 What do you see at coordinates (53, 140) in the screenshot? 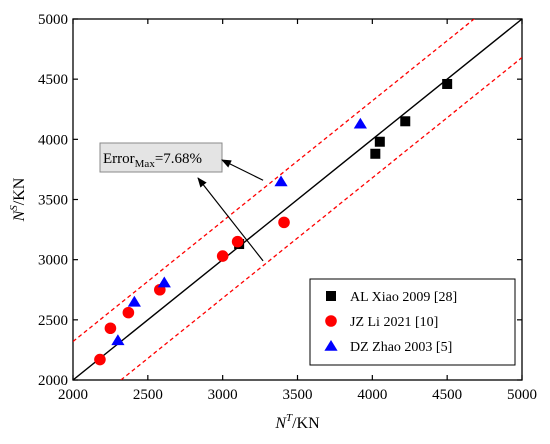
I see `y-tick-label: 4000` at bounding box center [53, 140].